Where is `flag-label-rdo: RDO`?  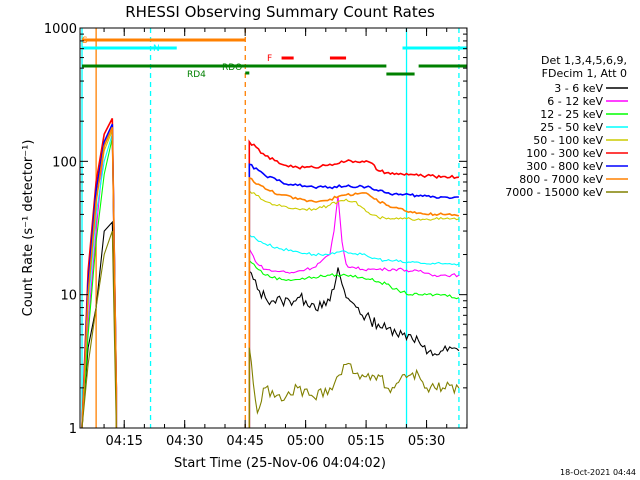
flag-label-rdo: RDO is located at coordinates (232, 68).